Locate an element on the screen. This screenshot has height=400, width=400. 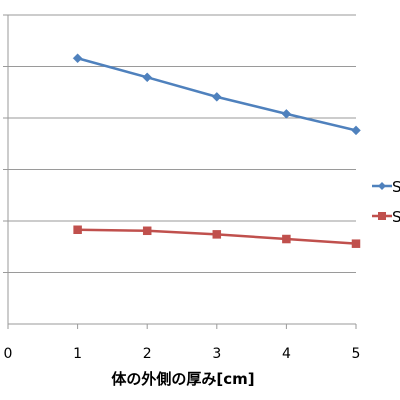
x-tick-labels: 0 1 2 3 4 5 is located at coordinates (182, 343).